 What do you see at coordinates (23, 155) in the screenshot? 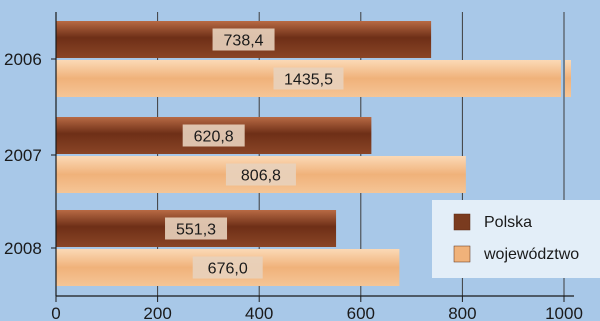
I see `category-label: 2007` at bounding box center [23, 155].